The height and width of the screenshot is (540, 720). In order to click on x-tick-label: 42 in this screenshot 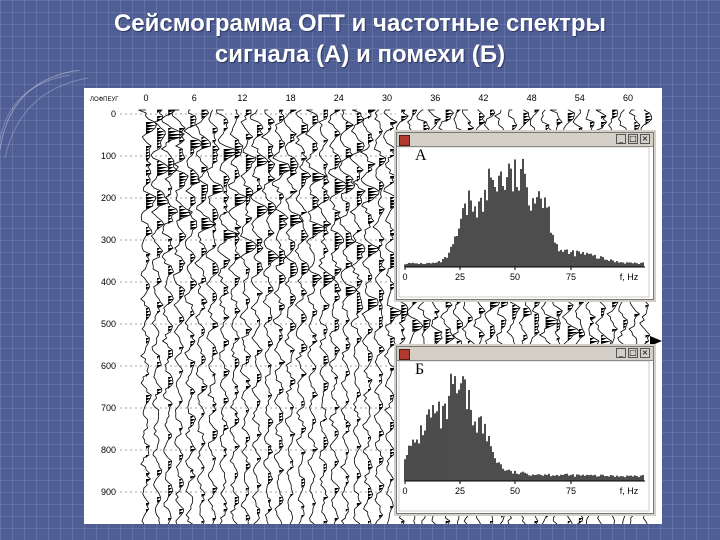, I will do `click(483, 98)`.